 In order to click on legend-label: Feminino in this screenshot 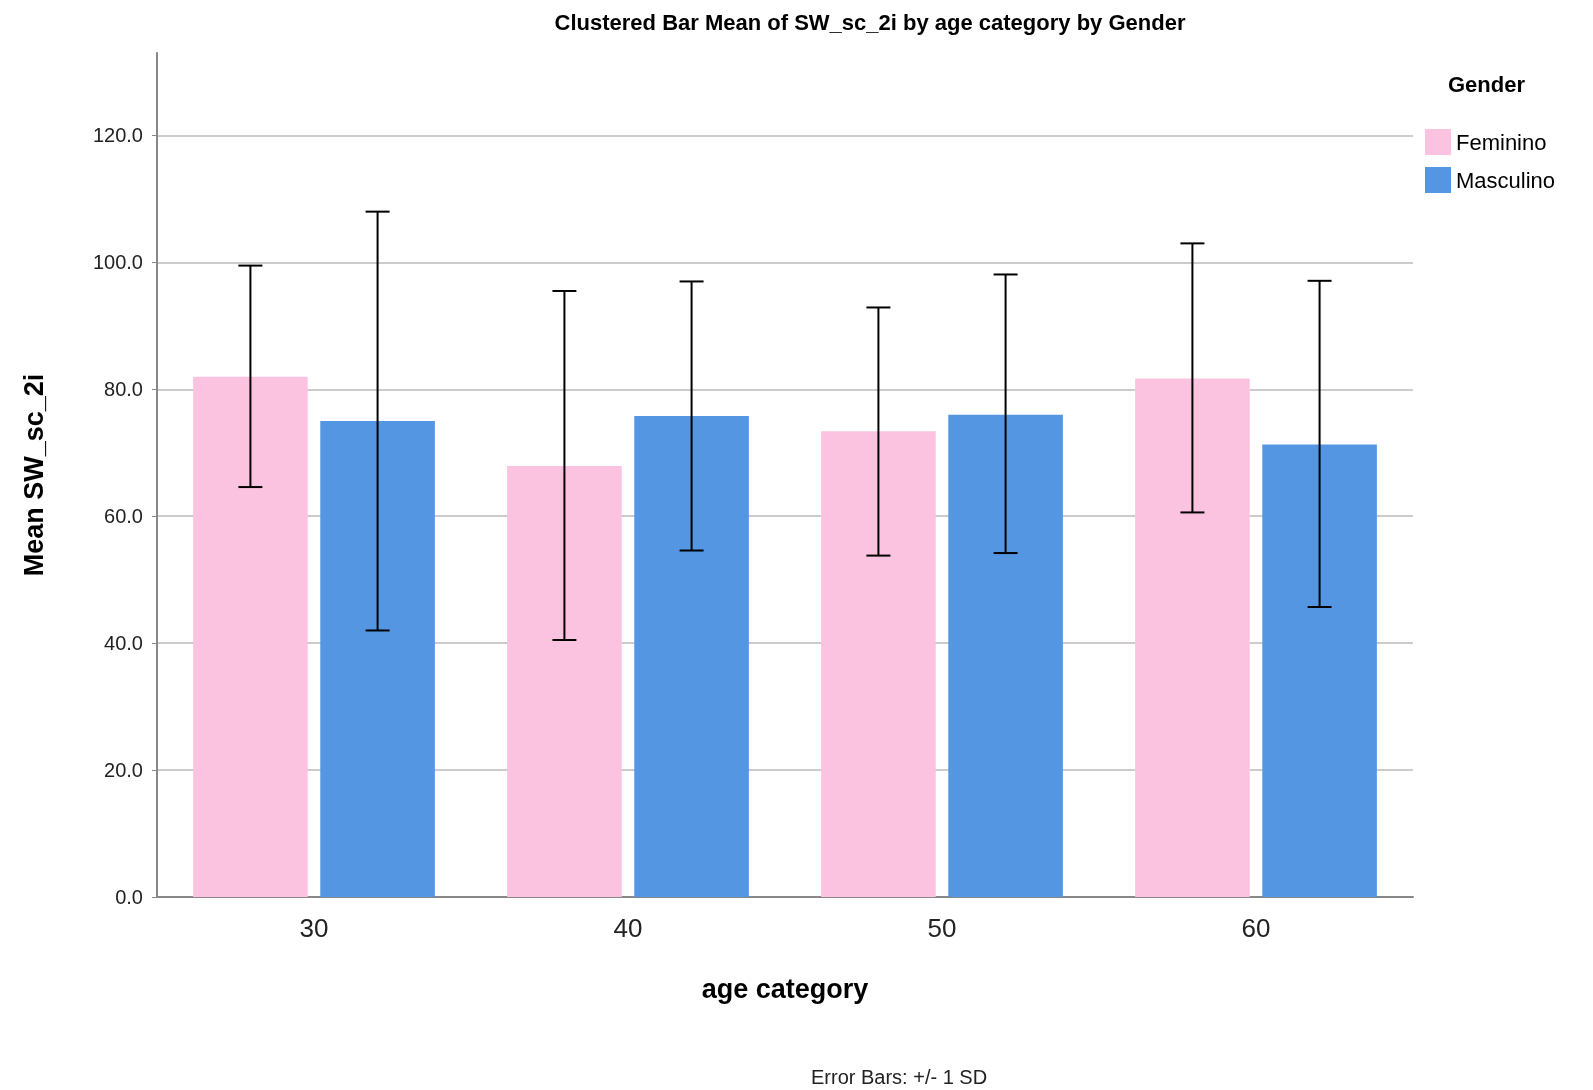, I will do `click(1501, 142)`.